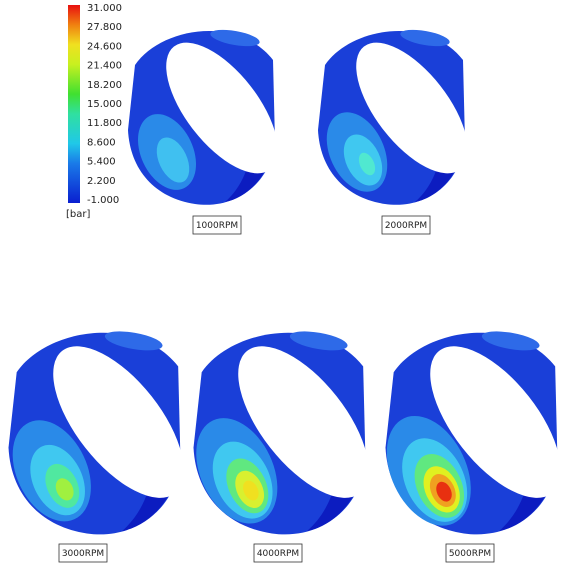 Image resolution: width=568 pixels, height=568 pixels. I want to click on panel-label-text: 4000RPM, so click(278, 554).